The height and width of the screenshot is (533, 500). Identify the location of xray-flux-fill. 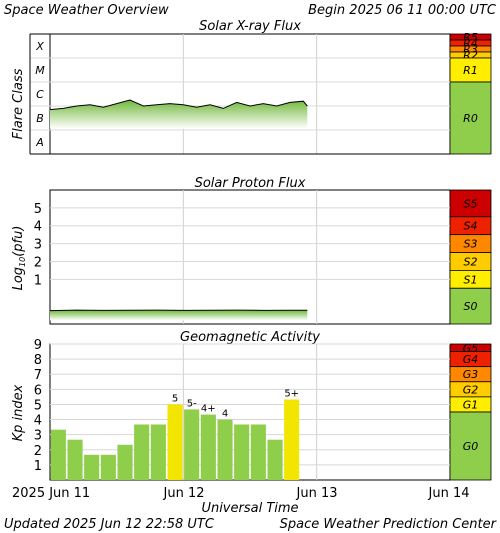
(179, 114).